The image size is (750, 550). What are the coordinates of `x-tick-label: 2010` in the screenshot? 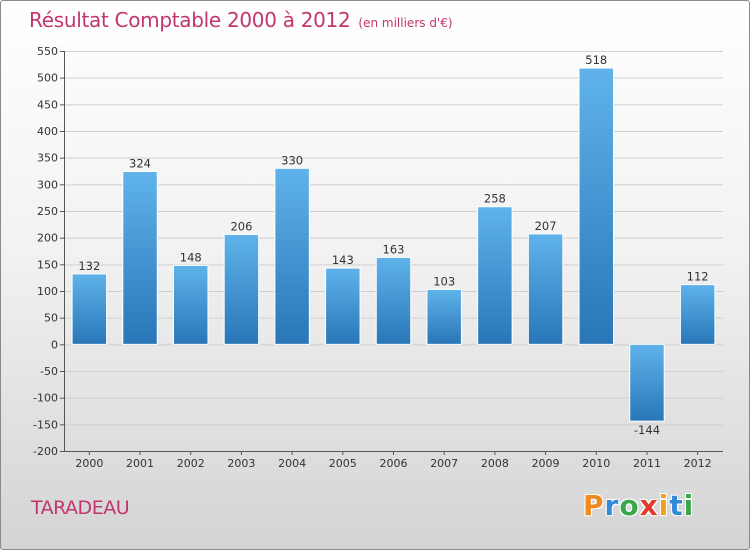 It's located at (596, 463).